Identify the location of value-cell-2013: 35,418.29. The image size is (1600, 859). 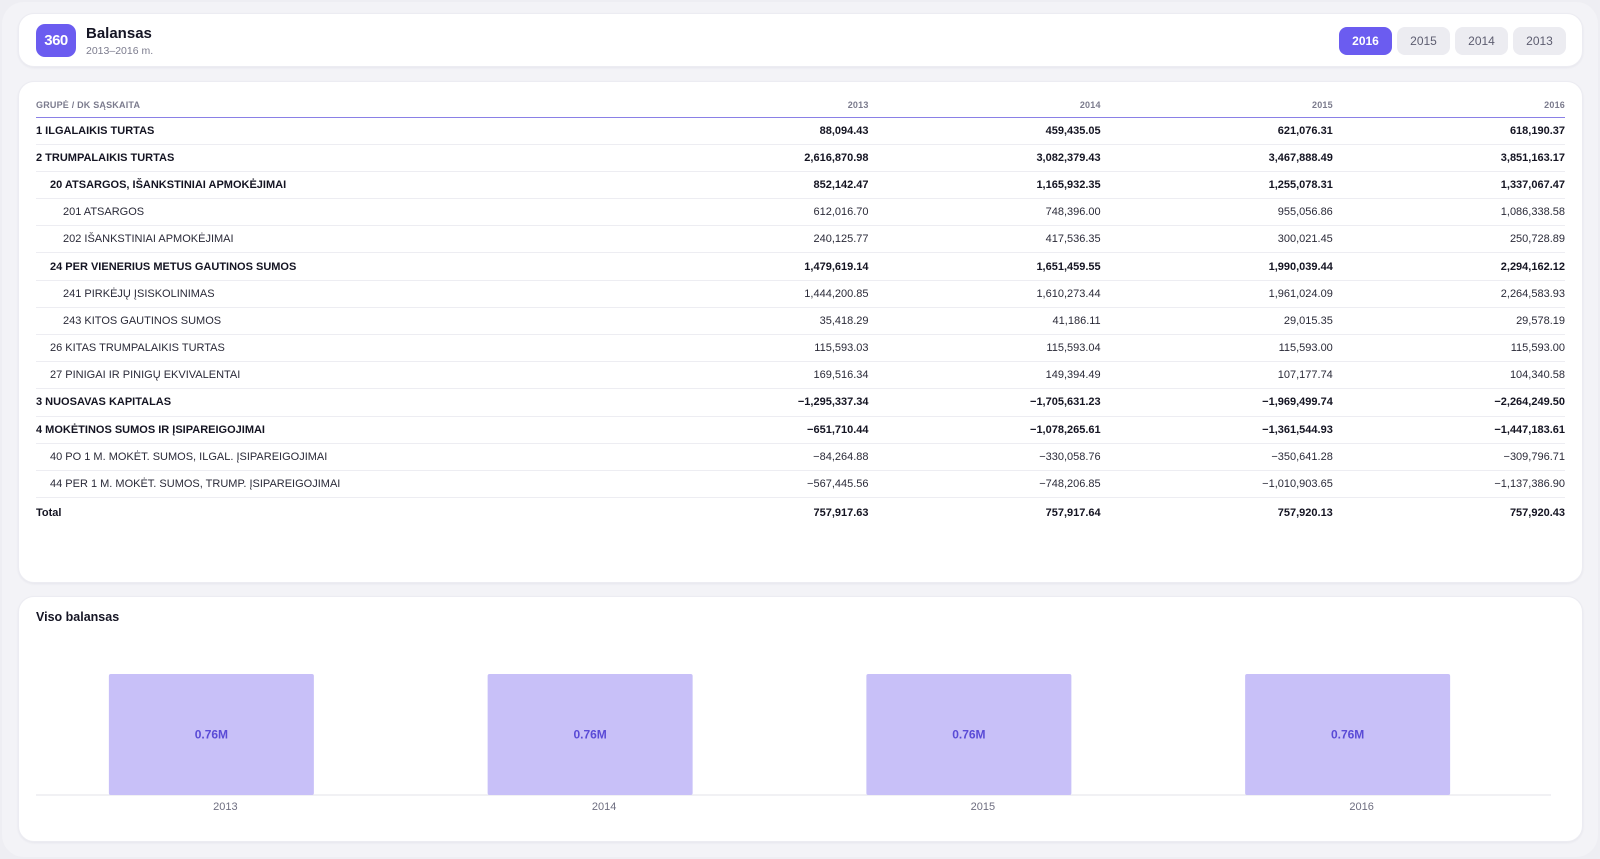
(752, 321).